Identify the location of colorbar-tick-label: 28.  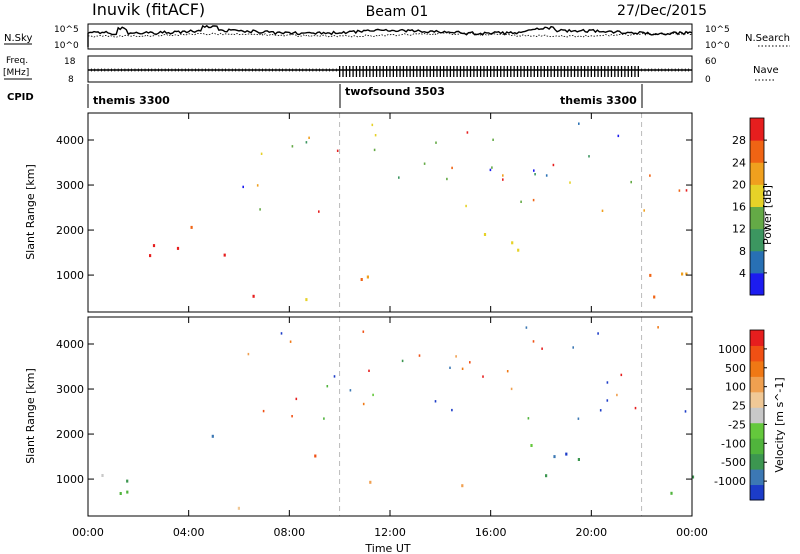
(739, 140).